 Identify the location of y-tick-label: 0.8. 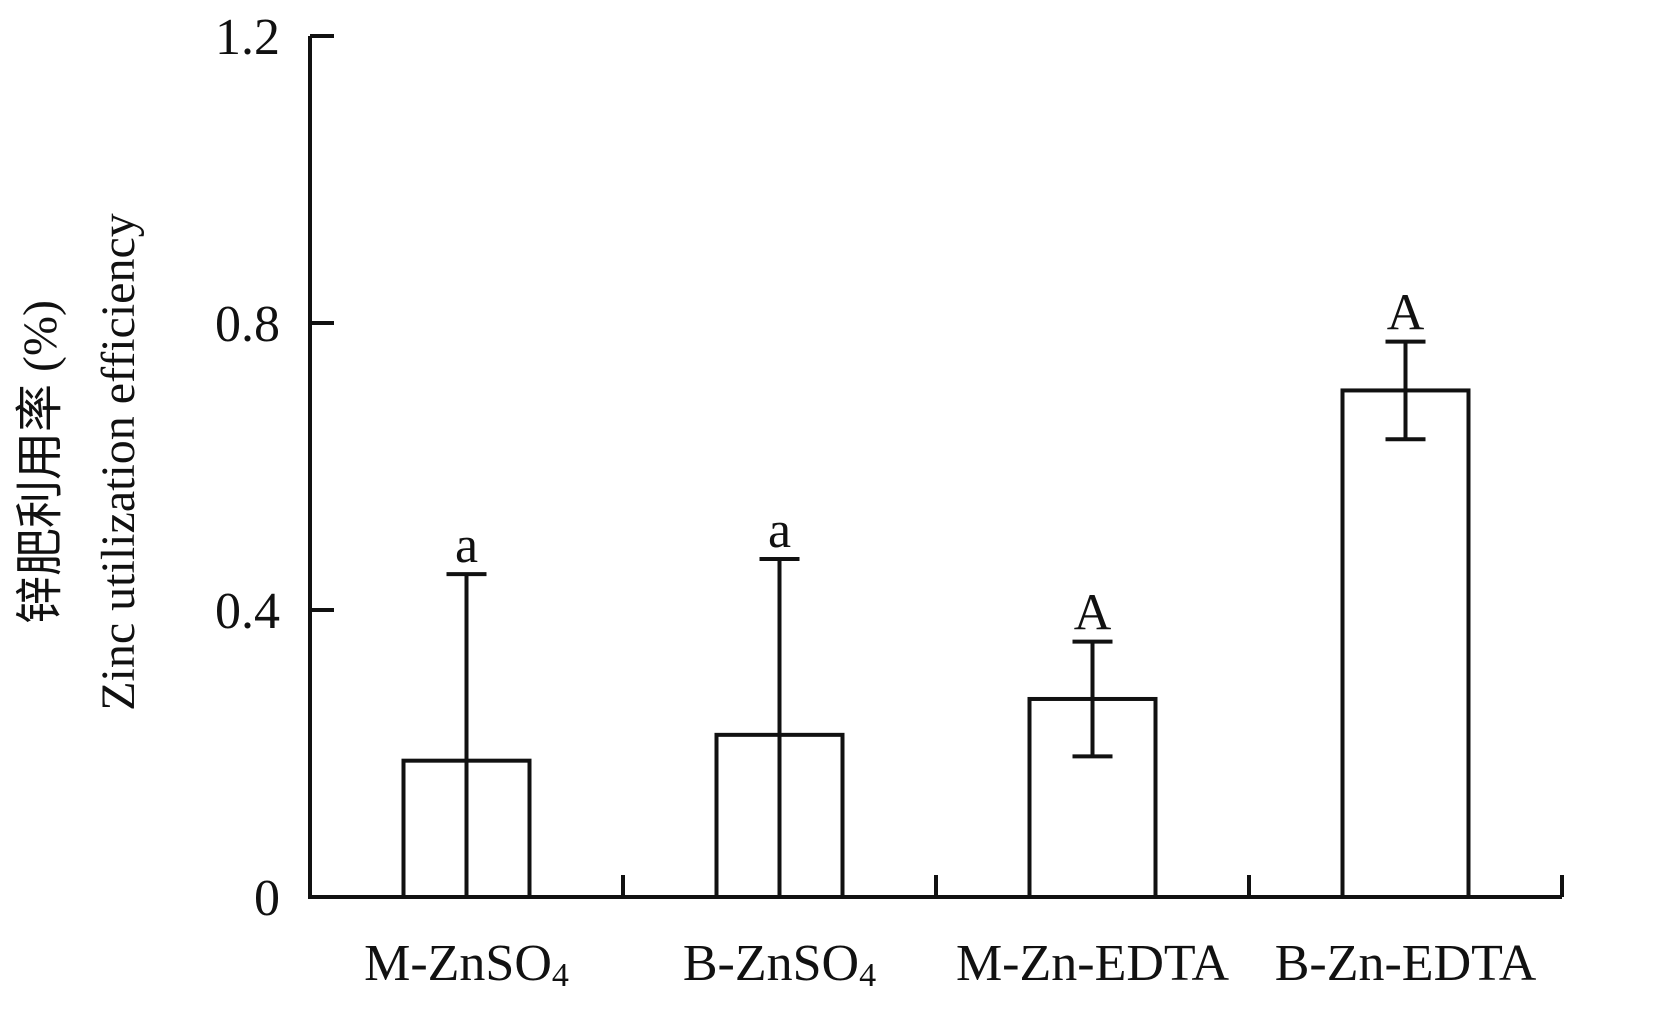
(247, 324).